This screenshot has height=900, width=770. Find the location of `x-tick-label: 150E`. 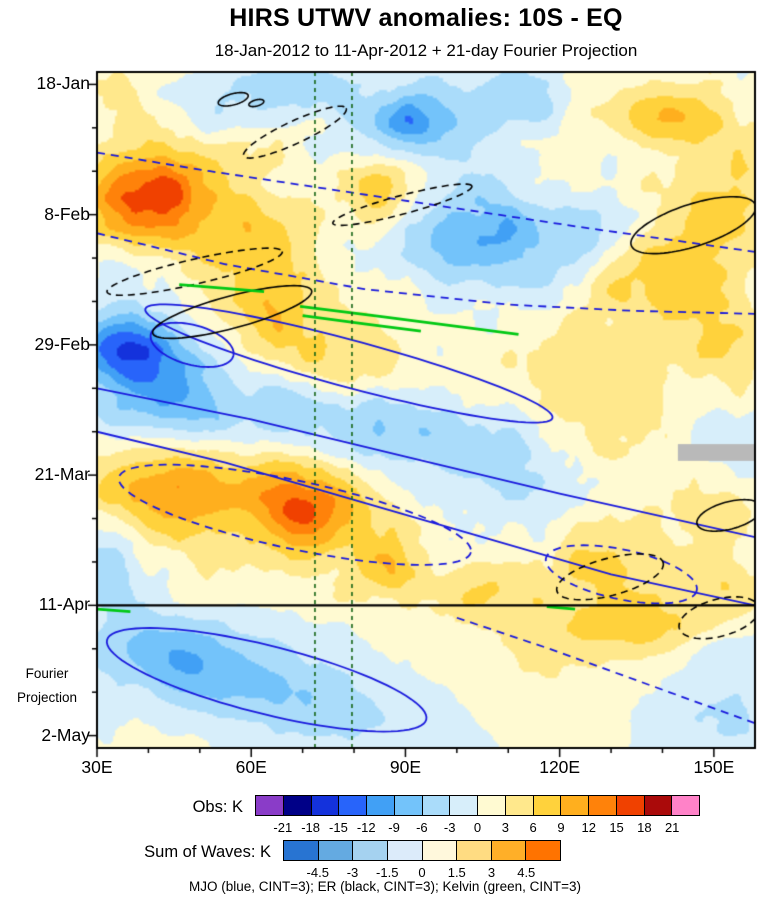

x-tick-label: 150E is located at coordinates (714, 767).